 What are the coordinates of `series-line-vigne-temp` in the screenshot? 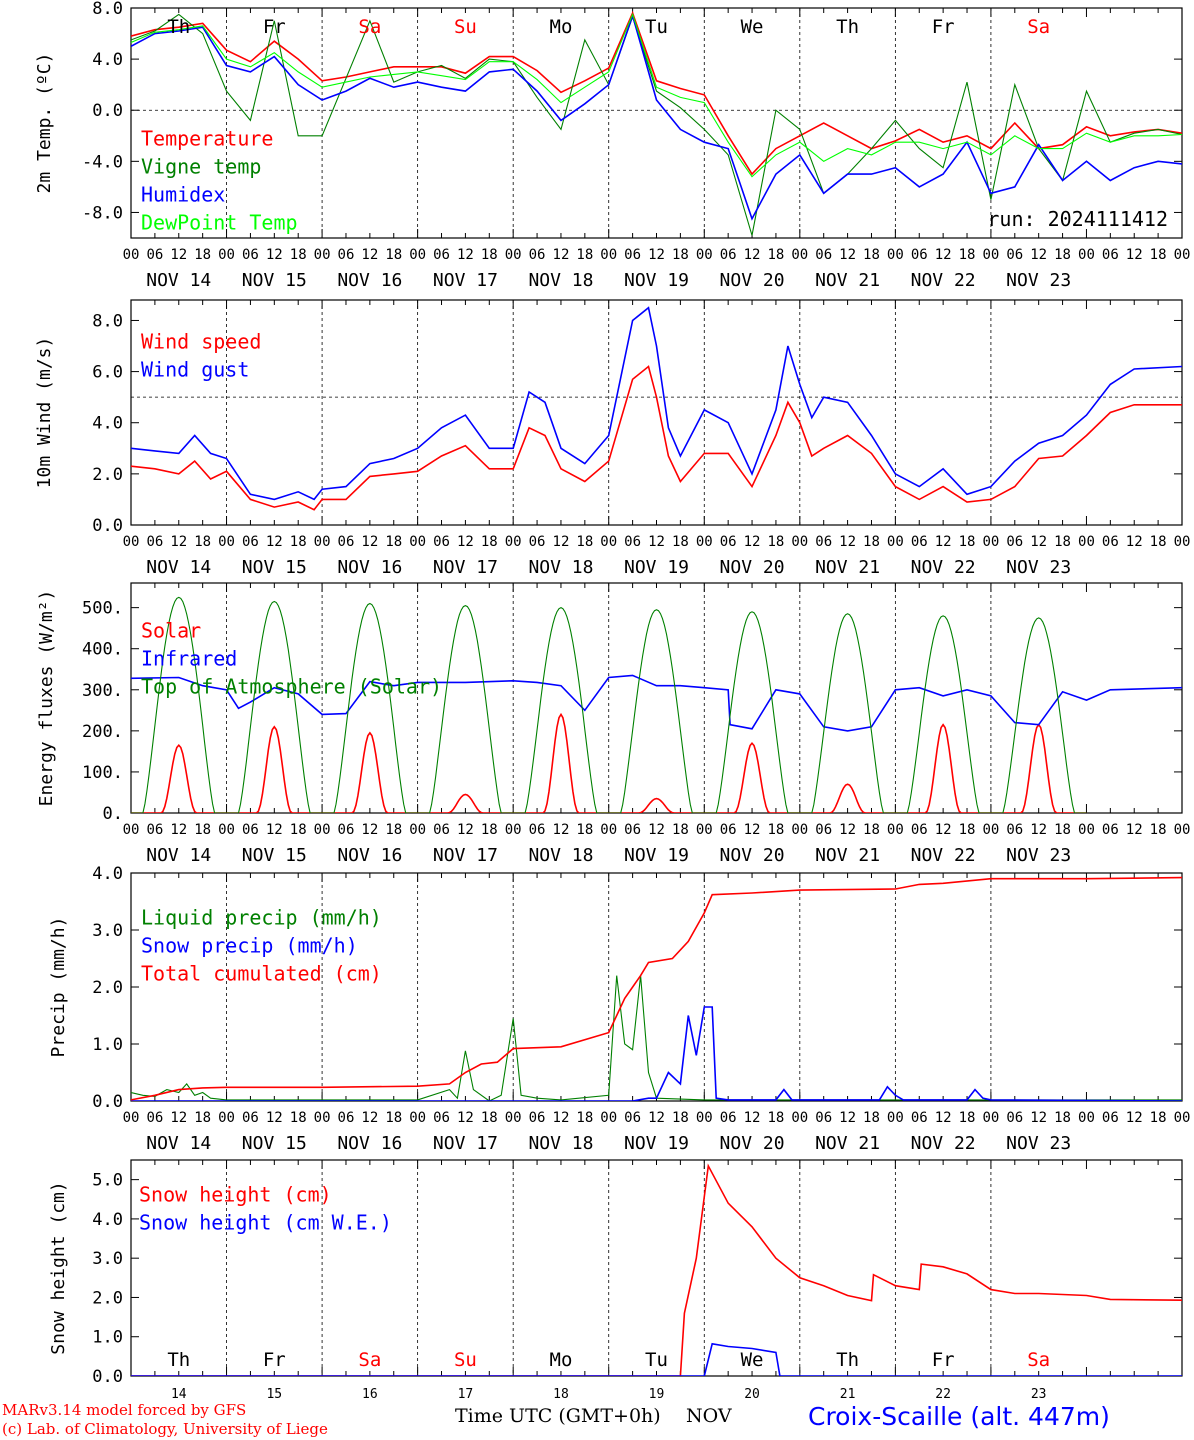 It's located at (656, 124).